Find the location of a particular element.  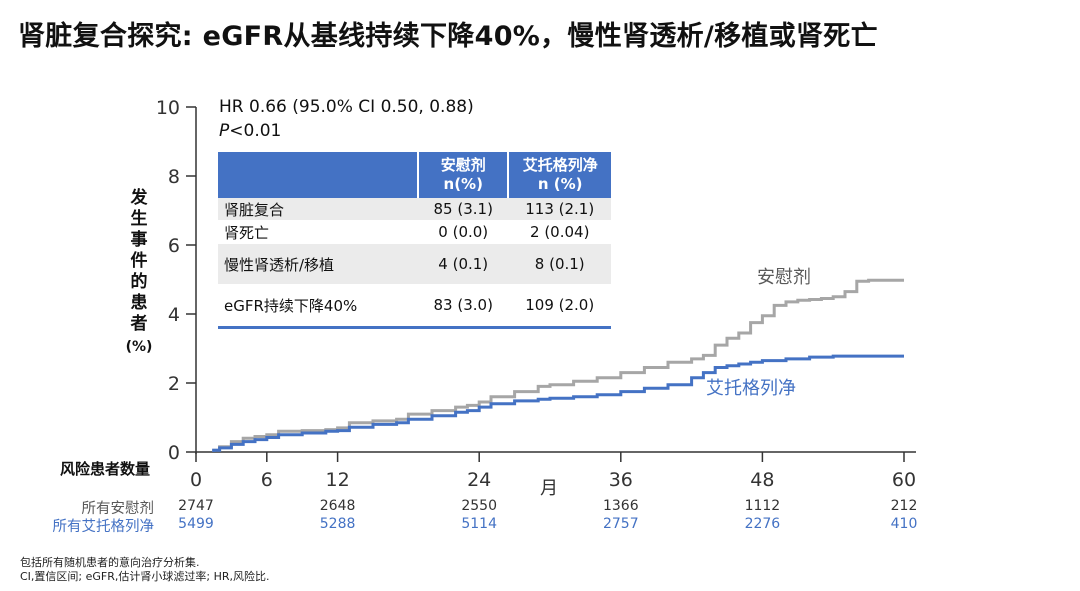

x-tick-label: 6 is located at coordinates (267, 480).